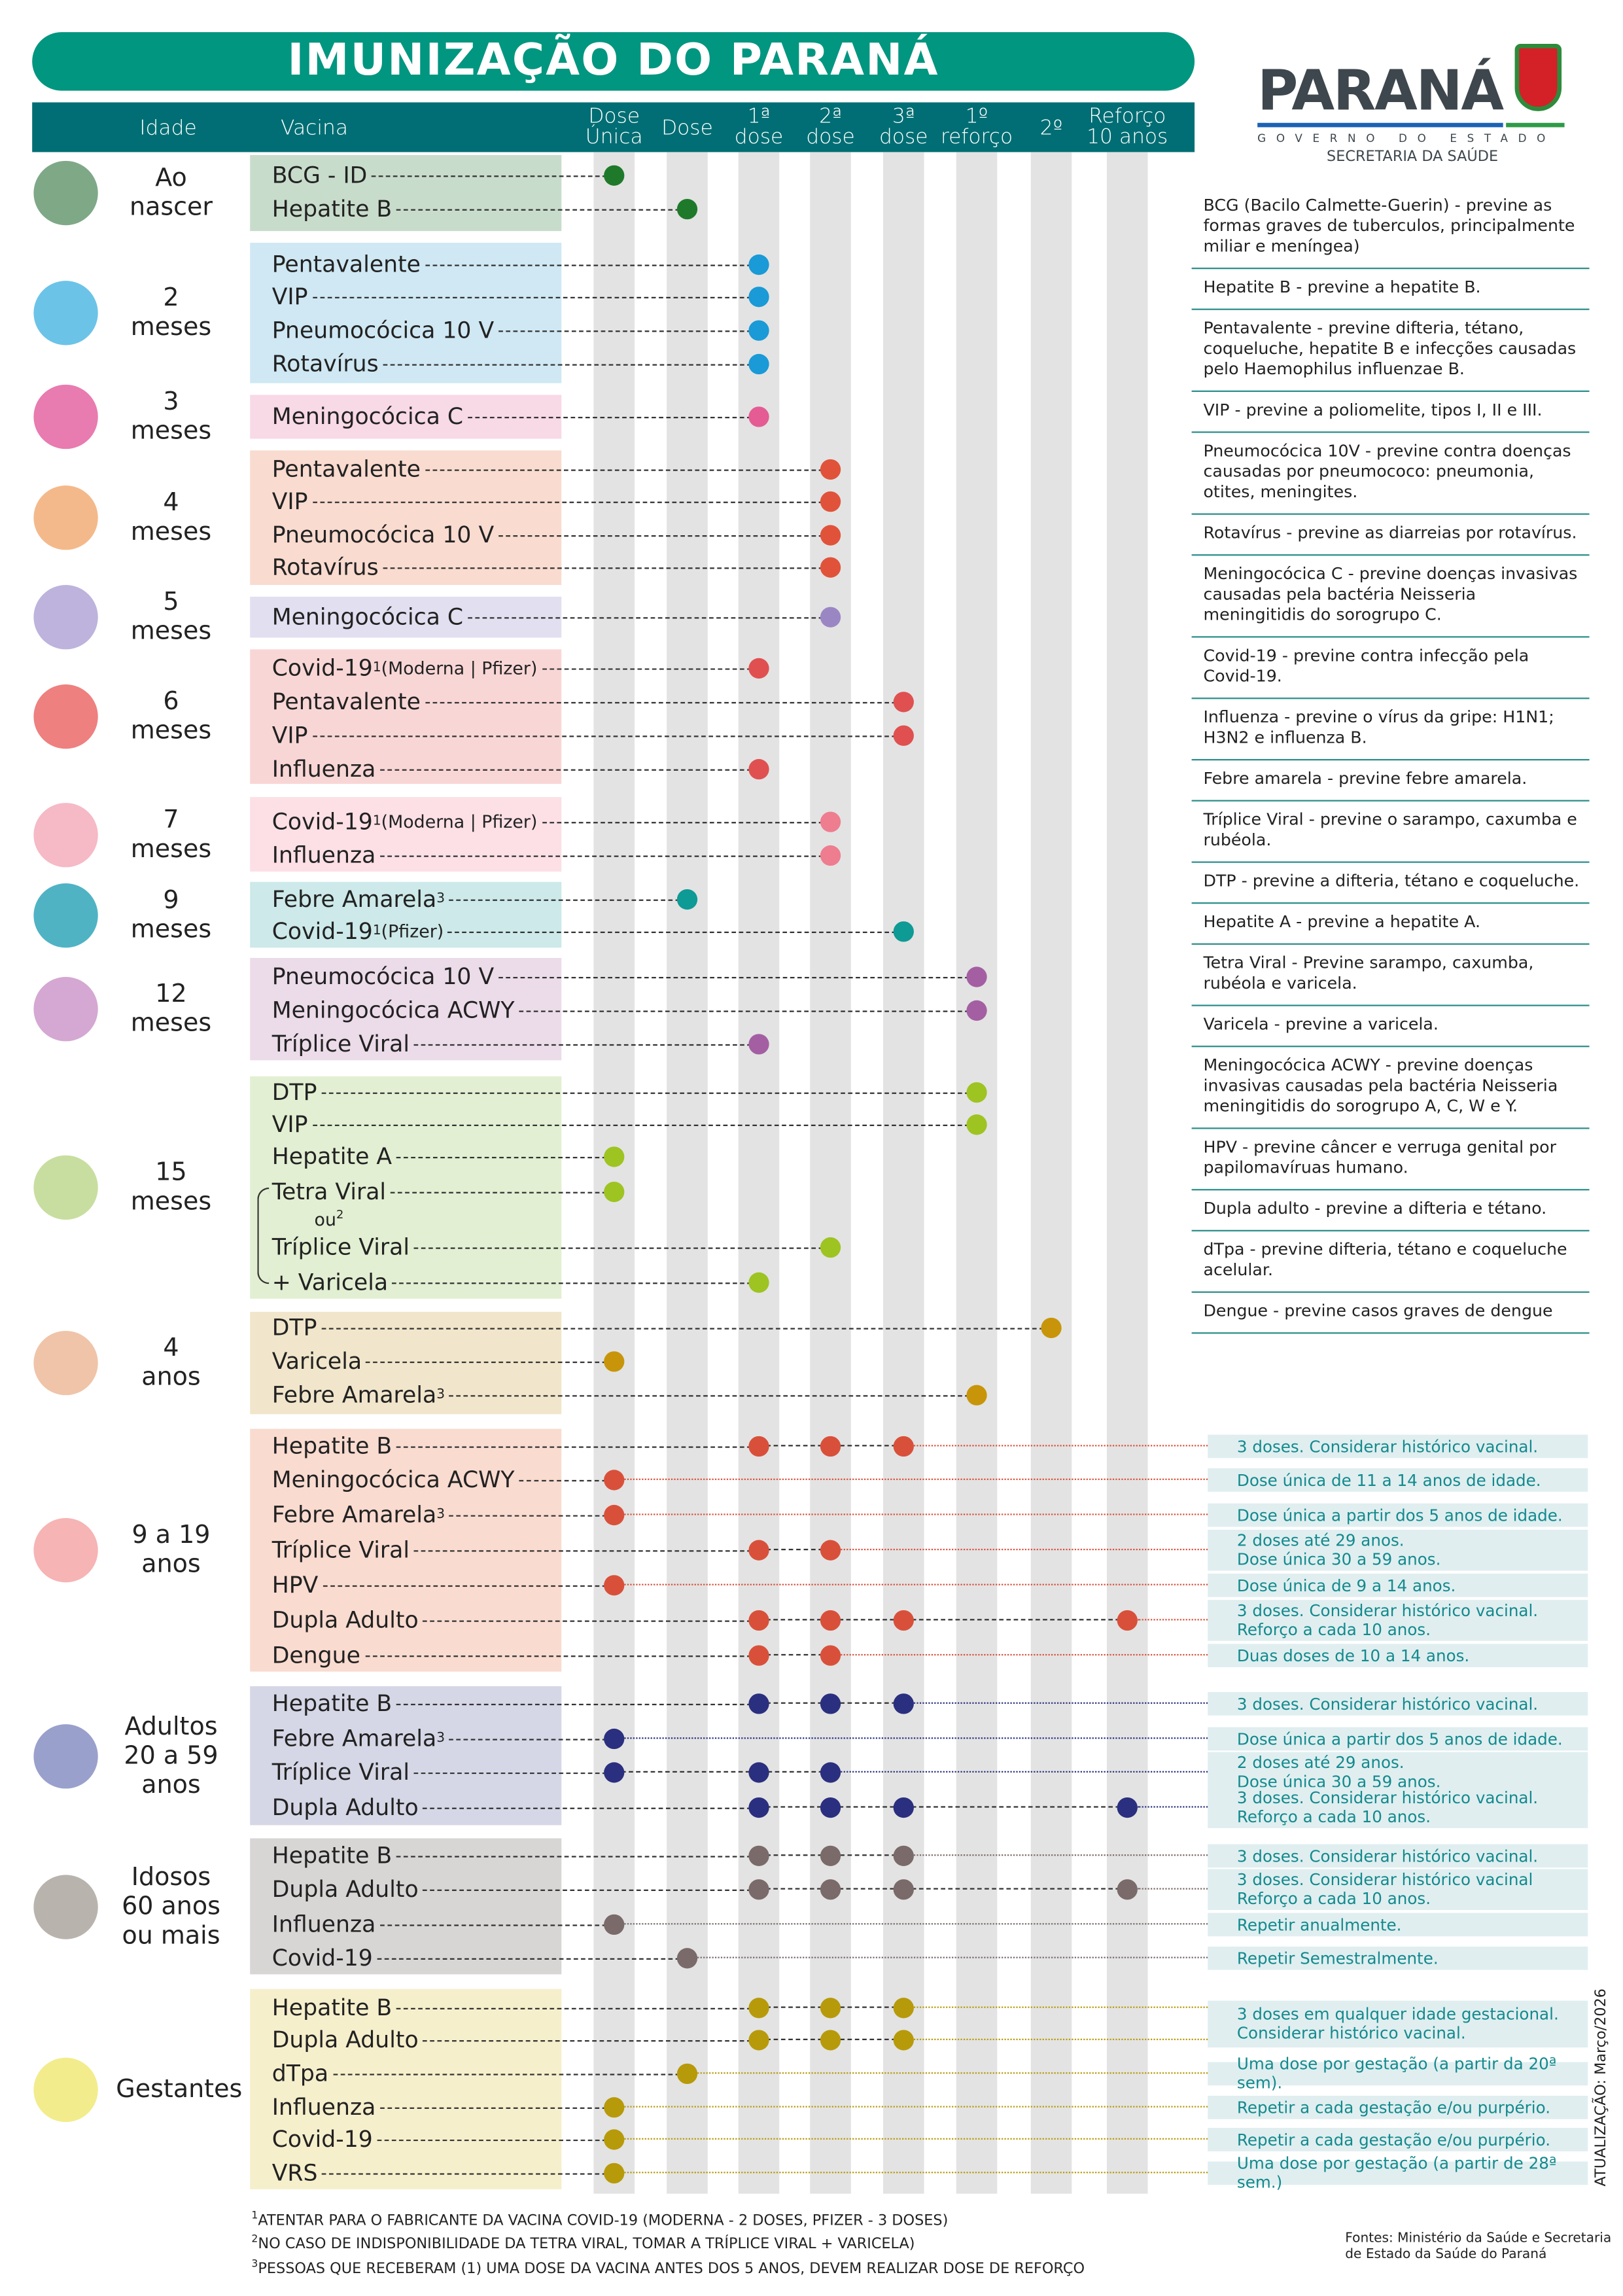  What do you see at coordinates (443, 2173) in the screenshot?
I see `vaccine-row: VRS` at bounding box center [443, 2173].